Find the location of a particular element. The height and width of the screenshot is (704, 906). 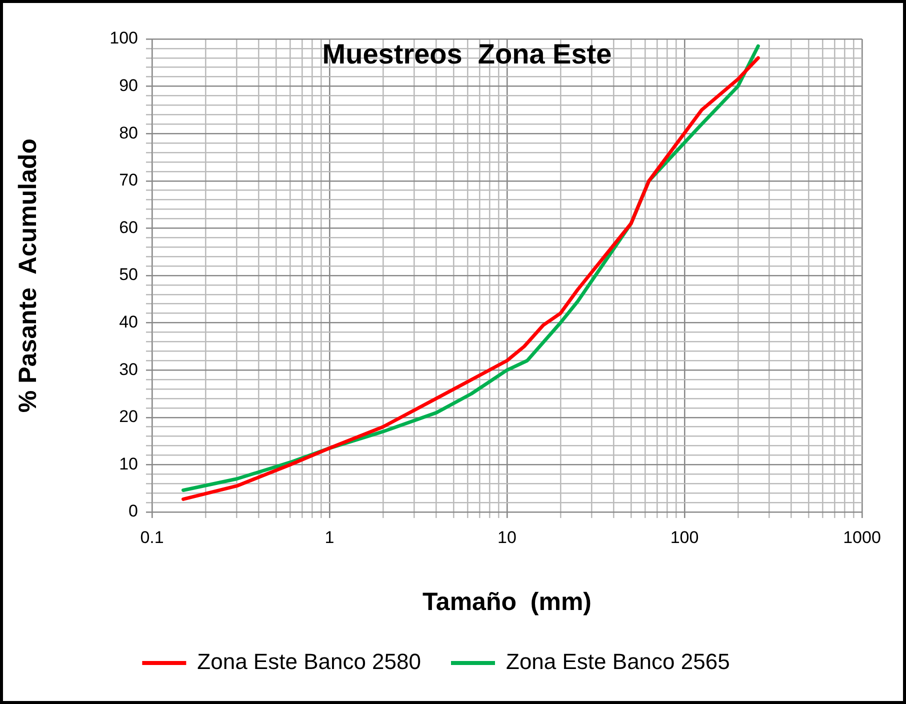

y-tick-label: 60 is located at coordinates (128, 227).